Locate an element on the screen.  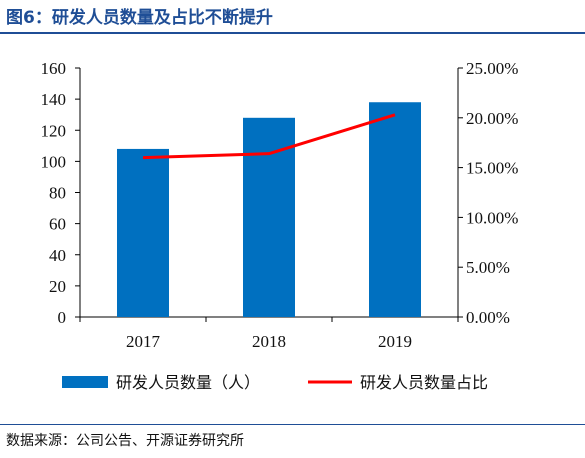
legend-line-label: 研发人员数量占比 is located at coordinates (424, 383).